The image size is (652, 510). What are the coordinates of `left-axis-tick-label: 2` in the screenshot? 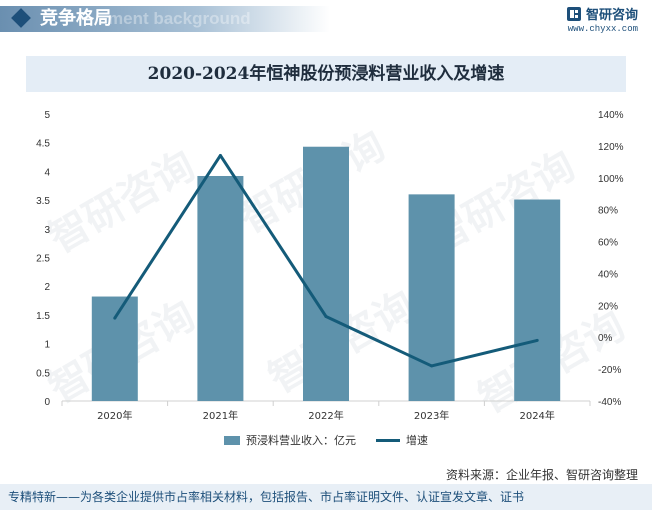 It's located at (47, 287).